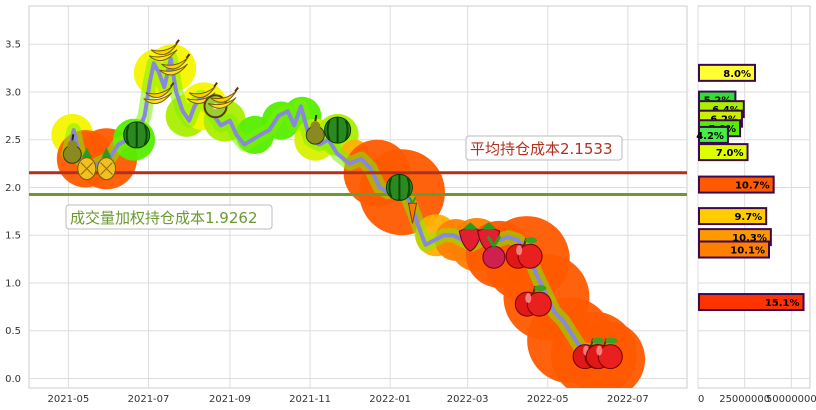  What do you see at coordinates (494, 252) in the screenshot?
I see `radish-icon` at bounding box center [494, 252].